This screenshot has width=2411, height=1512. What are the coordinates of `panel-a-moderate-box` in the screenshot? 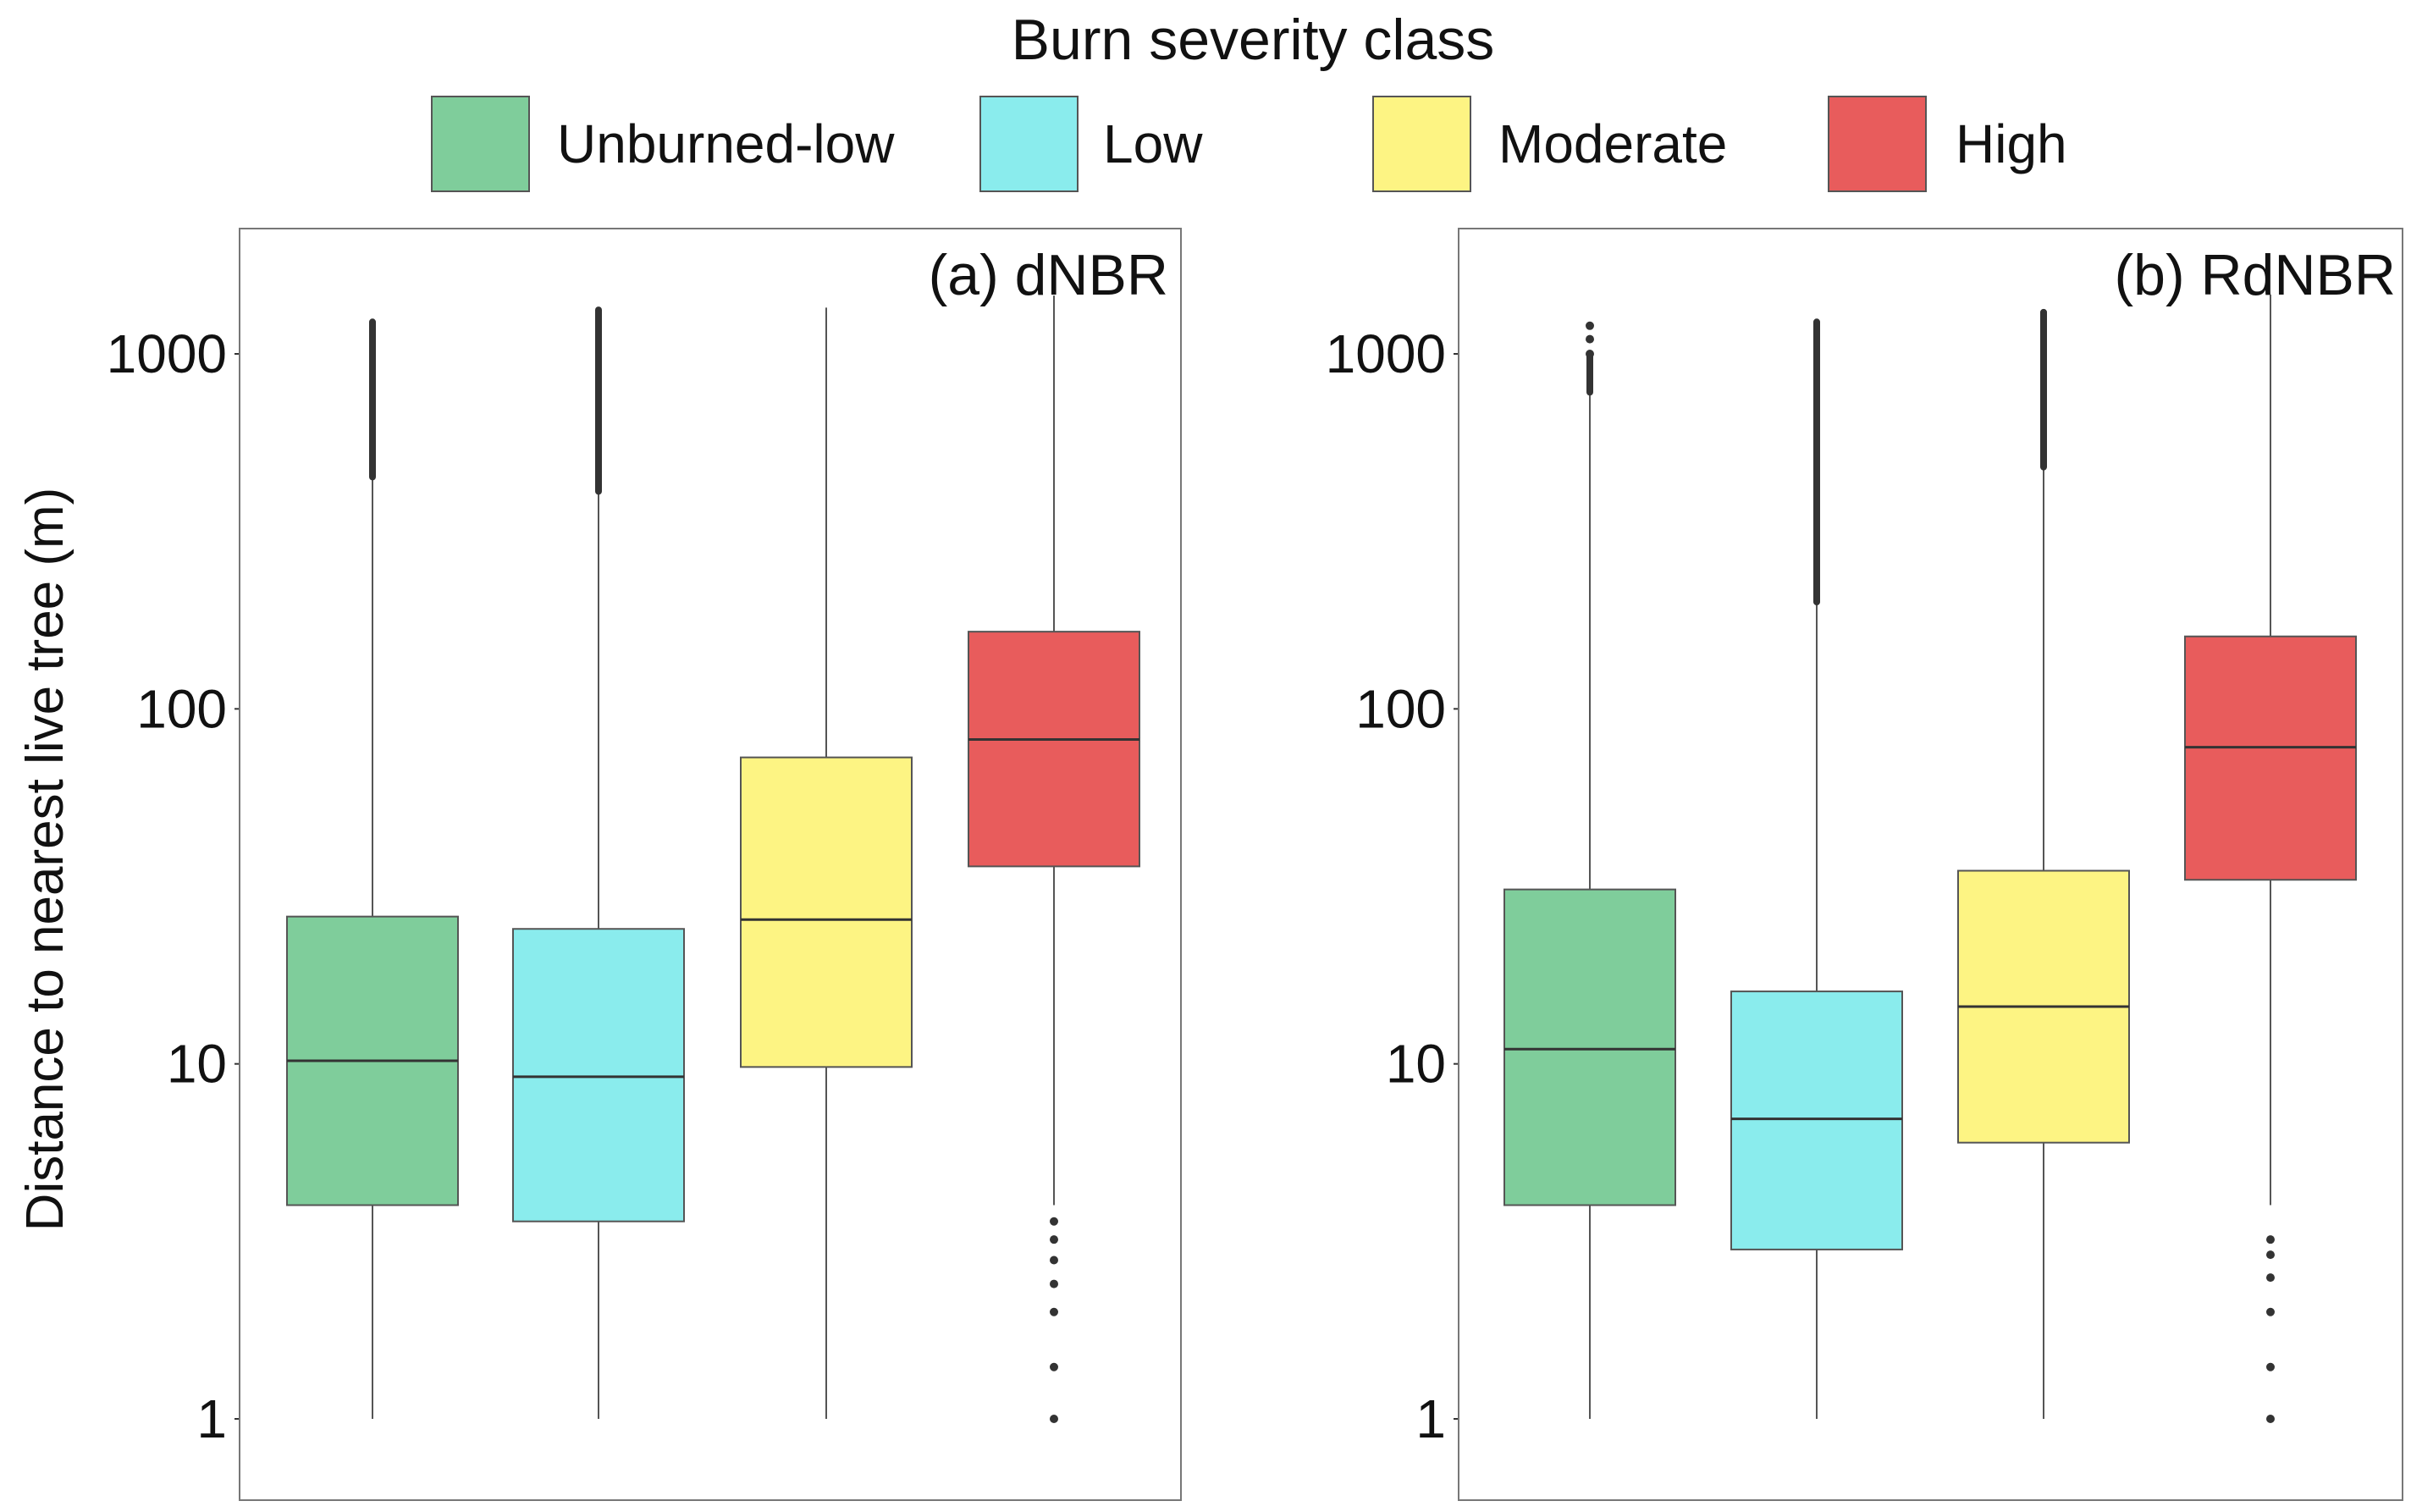 It's located at (826, 912).